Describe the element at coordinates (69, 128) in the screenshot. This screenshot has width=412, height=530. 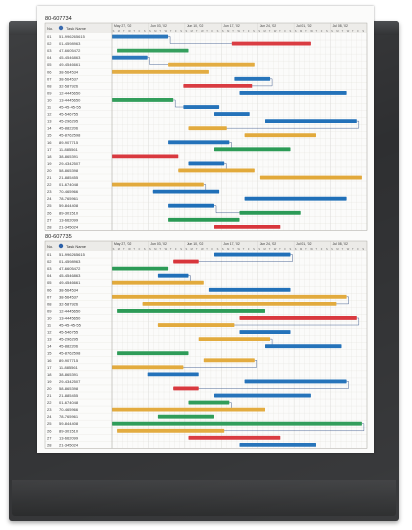
I see `task-name: 45-882206` at that location.